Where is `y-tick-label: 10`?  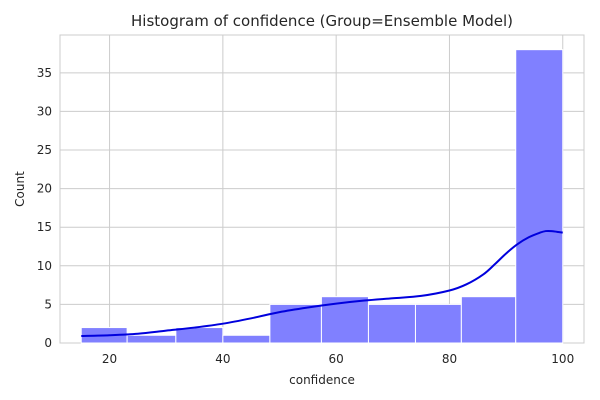
y-tick-label: 10 is located at coordinates (44, 266).